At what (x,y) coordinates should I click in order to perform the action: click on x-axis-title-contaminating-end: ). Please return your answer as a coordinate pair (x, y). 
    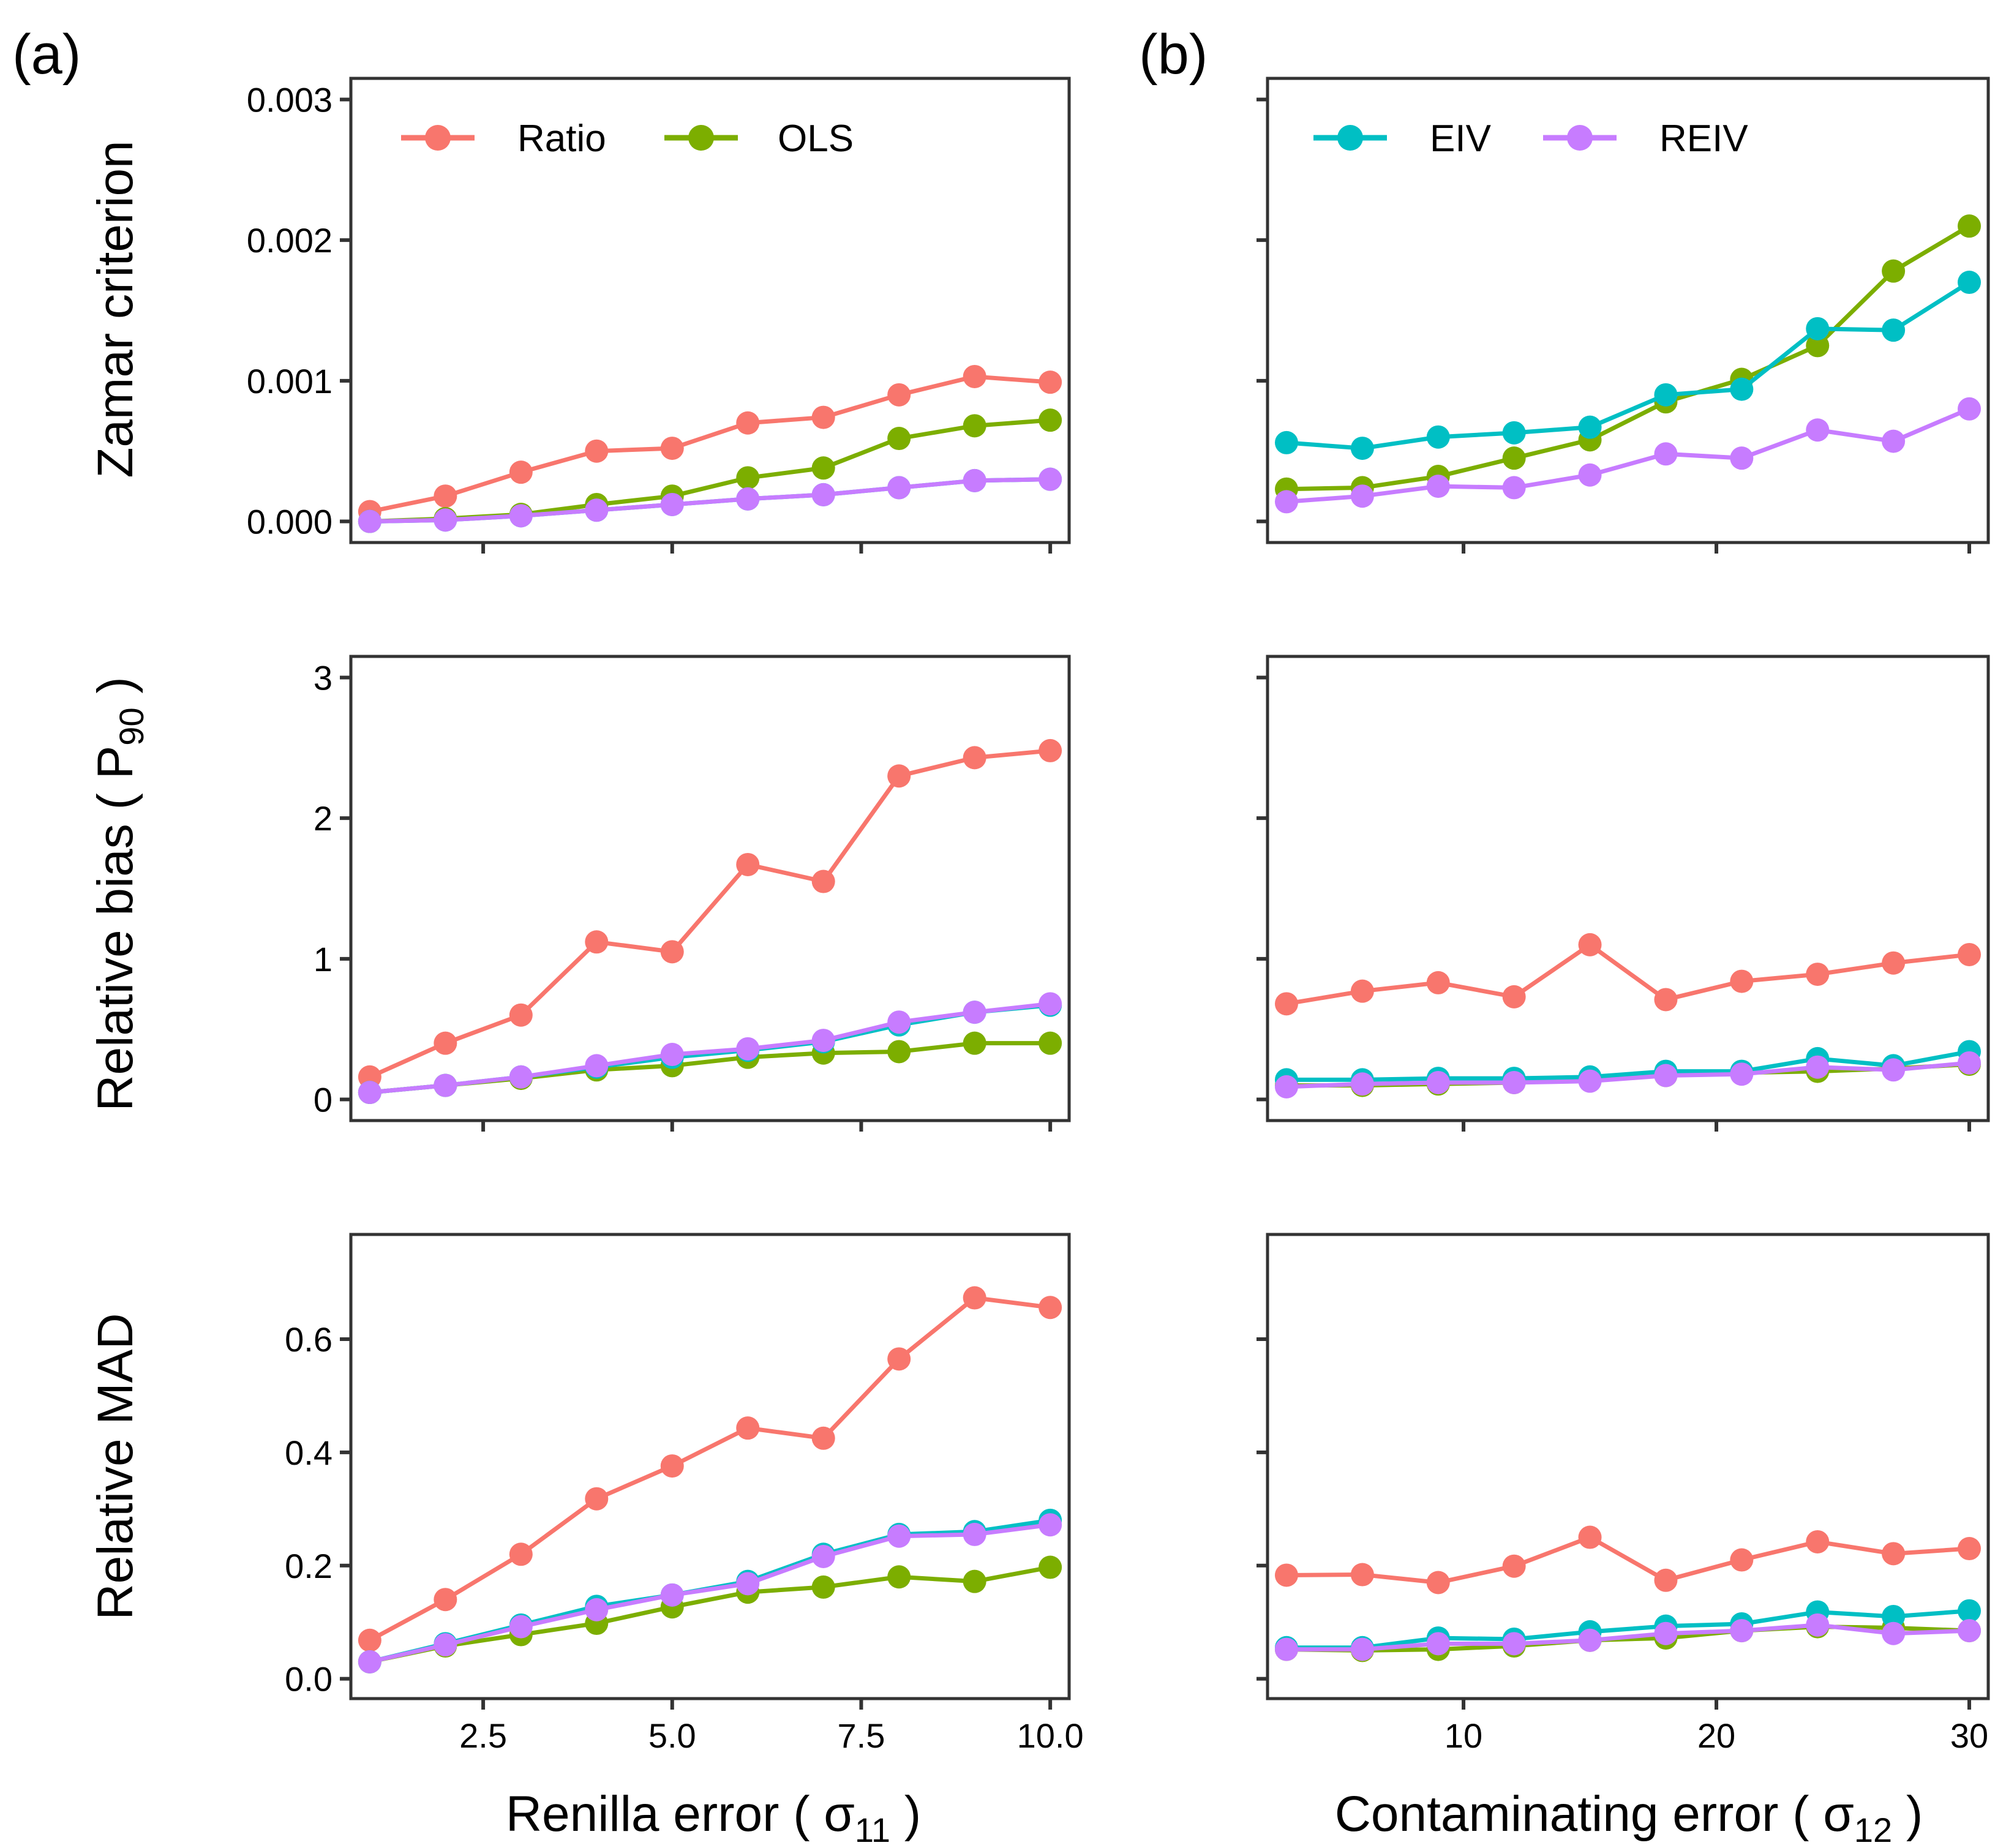
    Looking at the image, I should click on (1908, 1814).